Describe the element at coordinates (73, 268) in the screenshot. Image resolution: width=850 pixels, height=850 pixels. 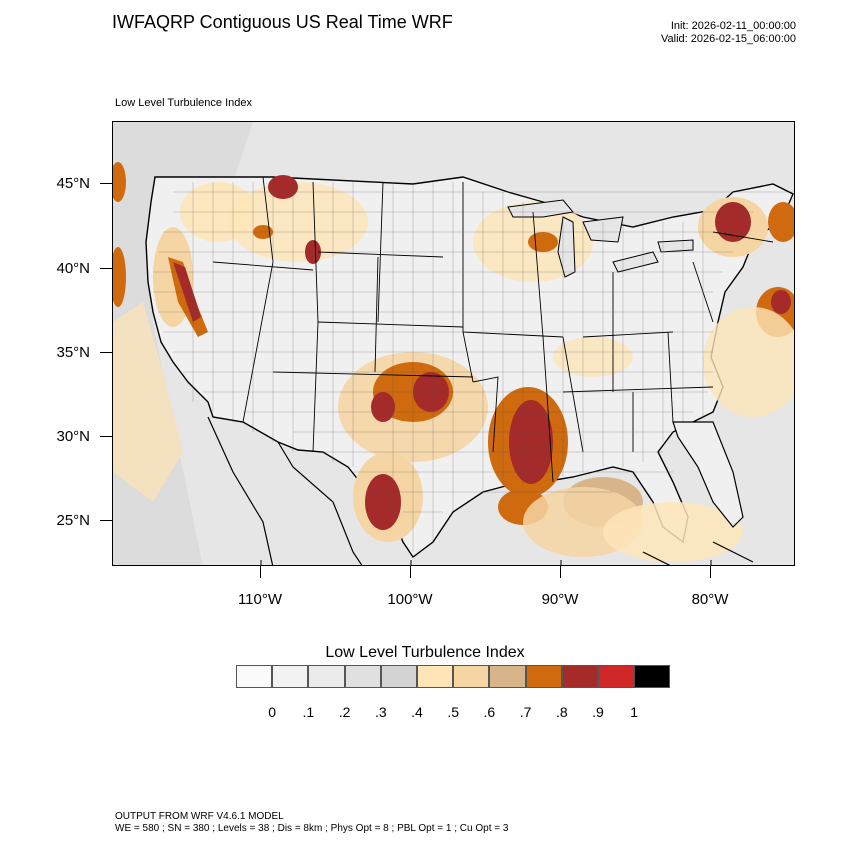
I see `lat-label-40: 40°N` at that location.